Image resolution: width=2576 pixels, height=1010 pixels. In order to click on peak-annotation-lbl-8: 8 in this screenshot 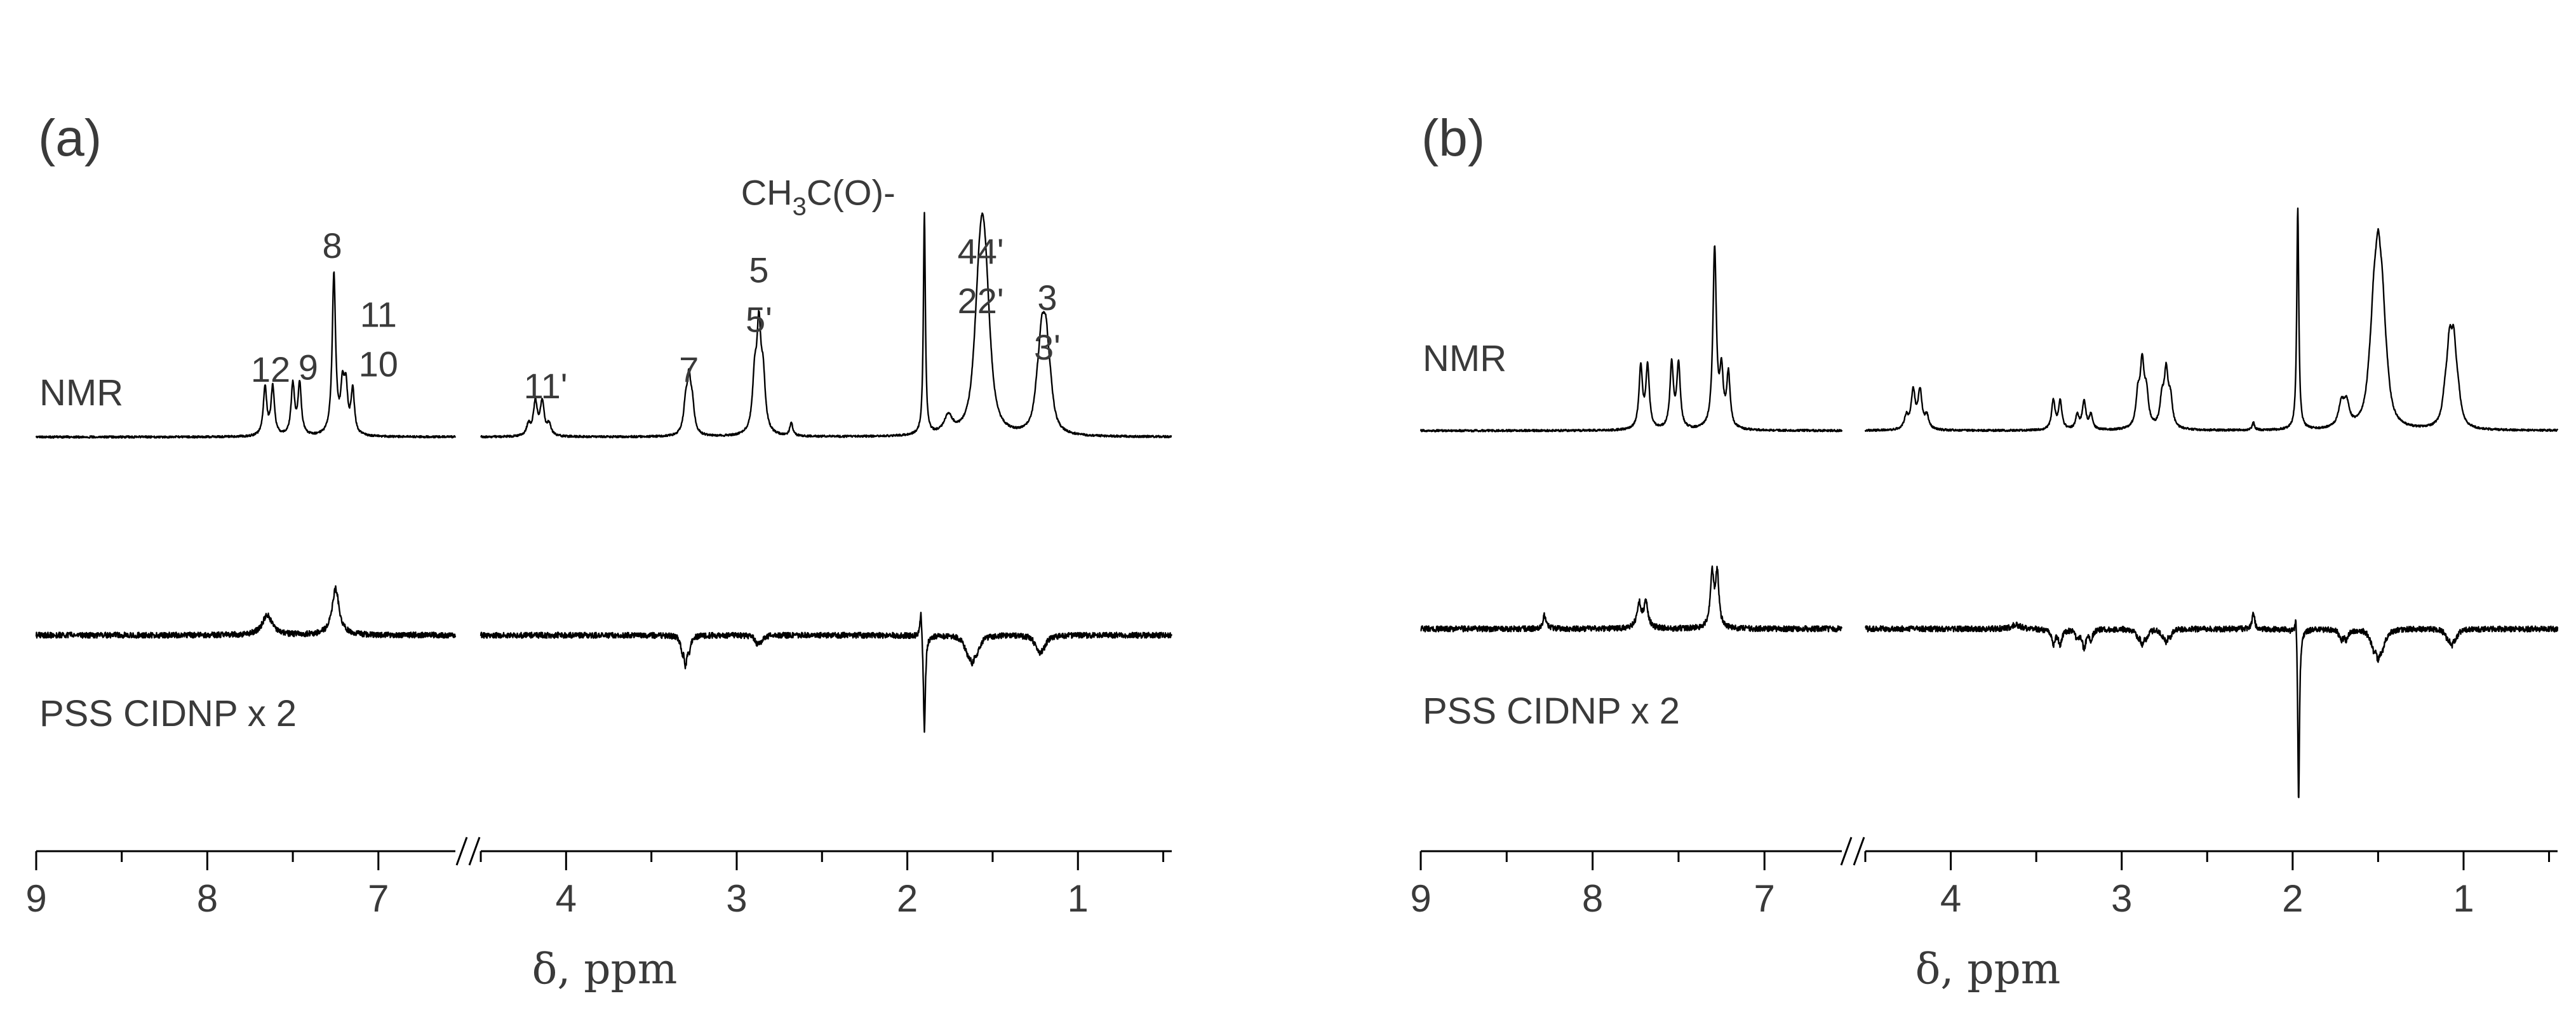, I will do `click(332, 246)`.